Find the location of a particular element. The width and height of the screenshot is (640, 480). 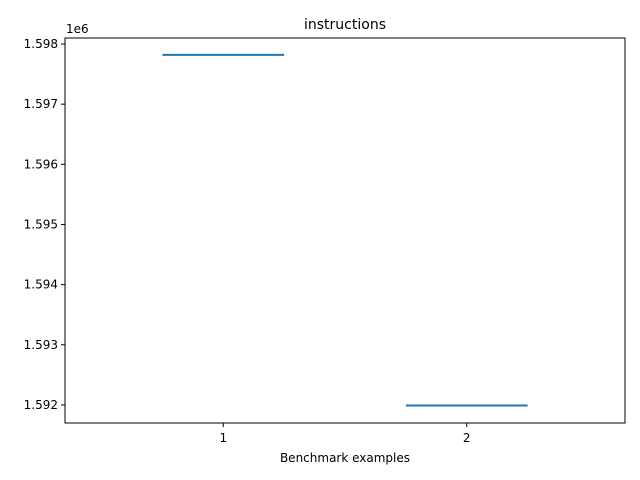

y-tick-label: 1.594 is located at coordinates (41, 285).